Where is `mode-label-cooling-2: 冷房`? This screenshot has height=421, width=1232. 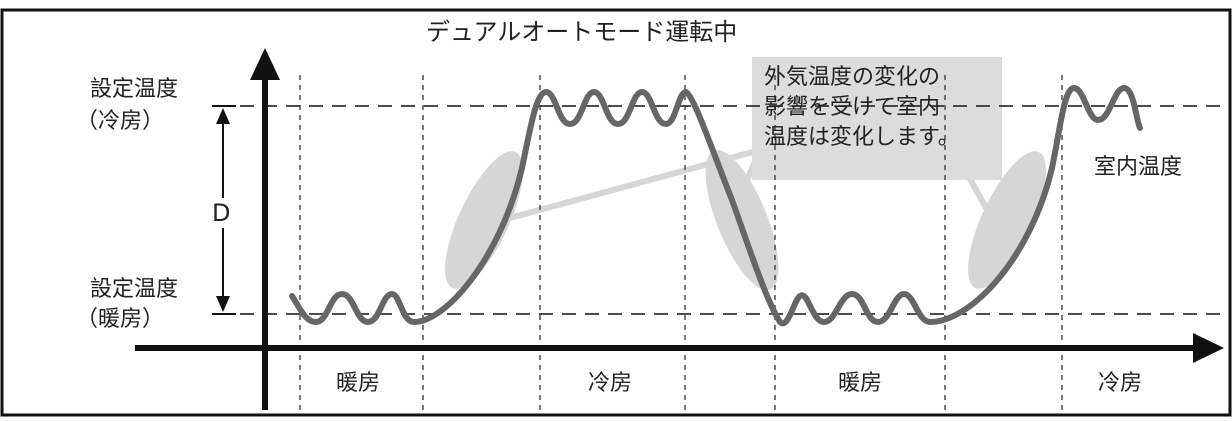
mode-label-cooling-2: 冷房 is located at coordinates (1120, 383).